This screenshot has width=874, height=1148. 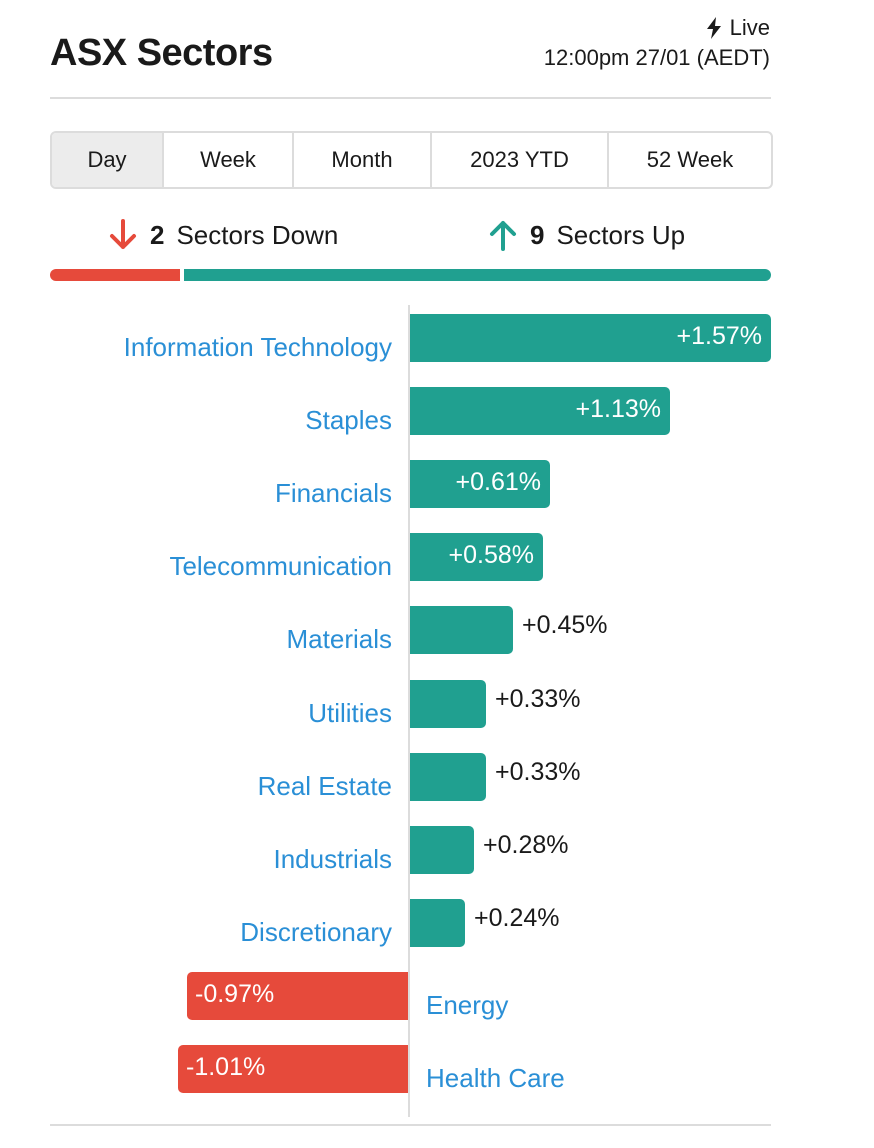 What do you see at coordinates (618, 409) in the screenshot?
I see `value-label-staples: +1.13%` at bounding box center [618, 409].